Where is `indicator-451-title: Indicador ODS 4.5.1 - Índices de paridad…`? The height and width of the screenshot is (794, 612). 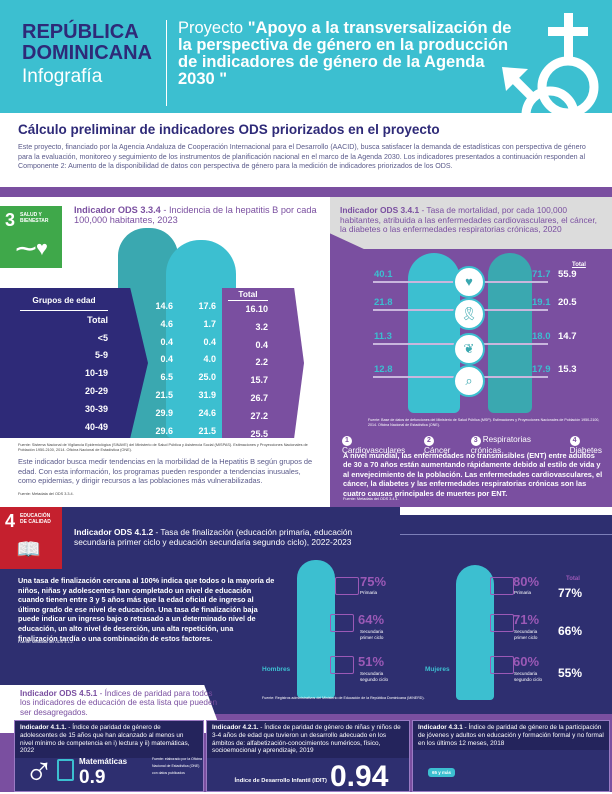
indicator-451-title: Indicador ODS 4.5.1 - Índices de paridad… is located at coordinates (119, 703).